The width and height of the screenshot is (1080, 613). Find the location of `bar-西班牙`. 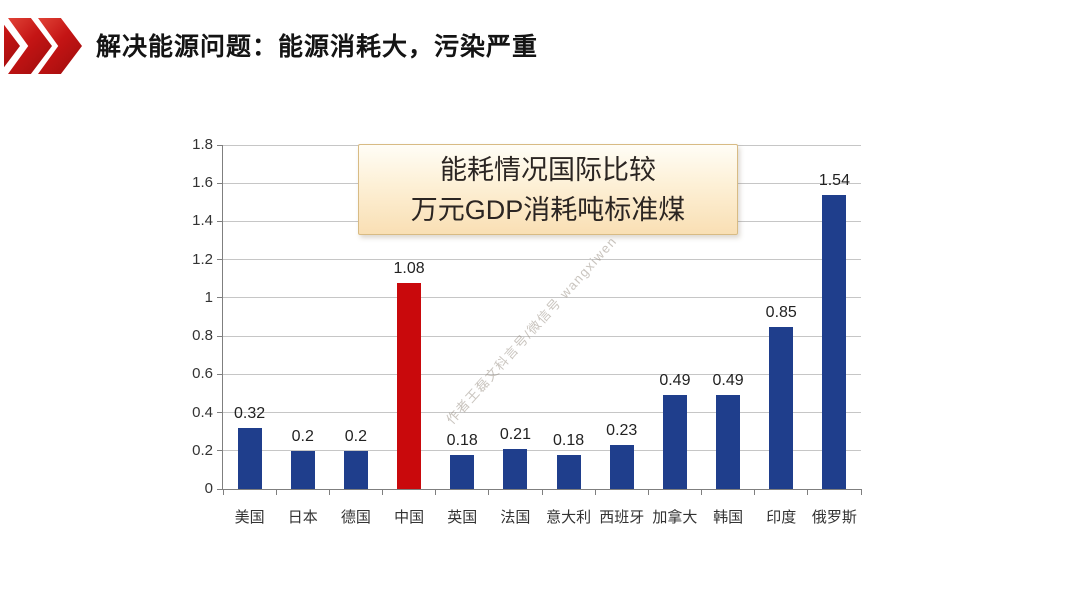

bar-西班牙 is located at coordinates (621, 467).